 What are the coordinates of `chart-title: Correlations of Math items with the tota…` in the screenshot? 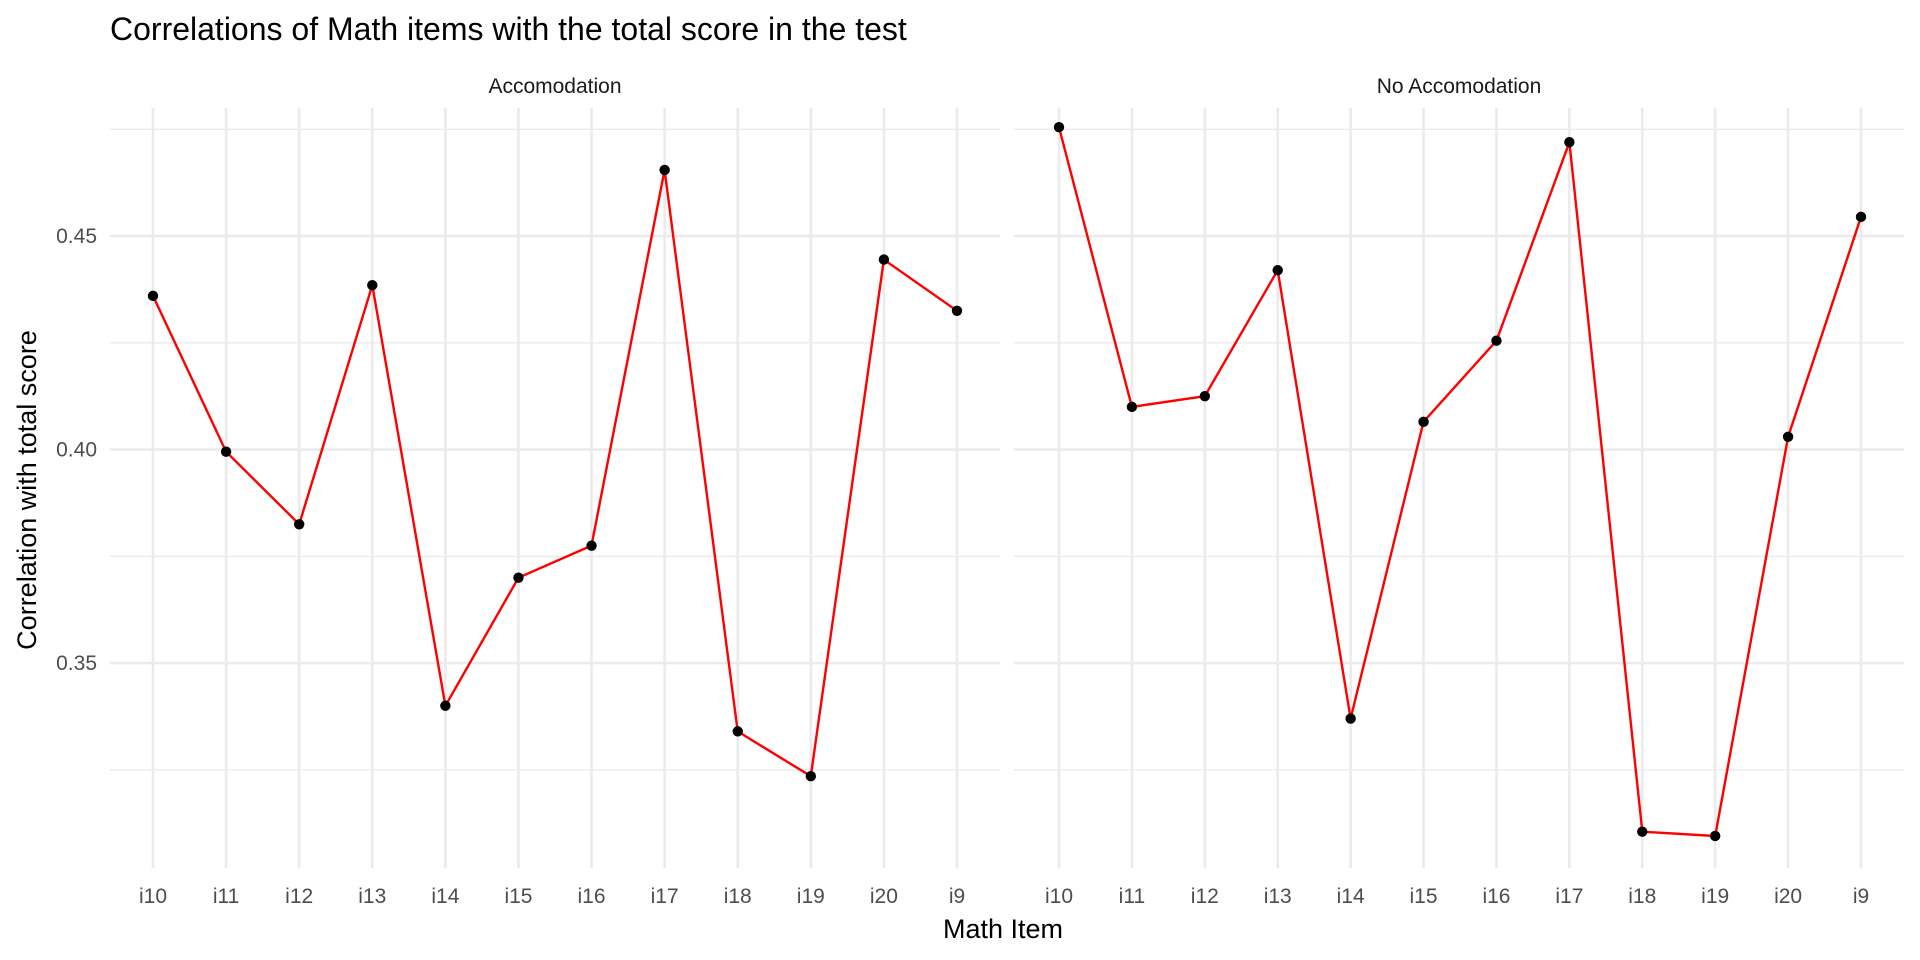 It's located at (508, 29).